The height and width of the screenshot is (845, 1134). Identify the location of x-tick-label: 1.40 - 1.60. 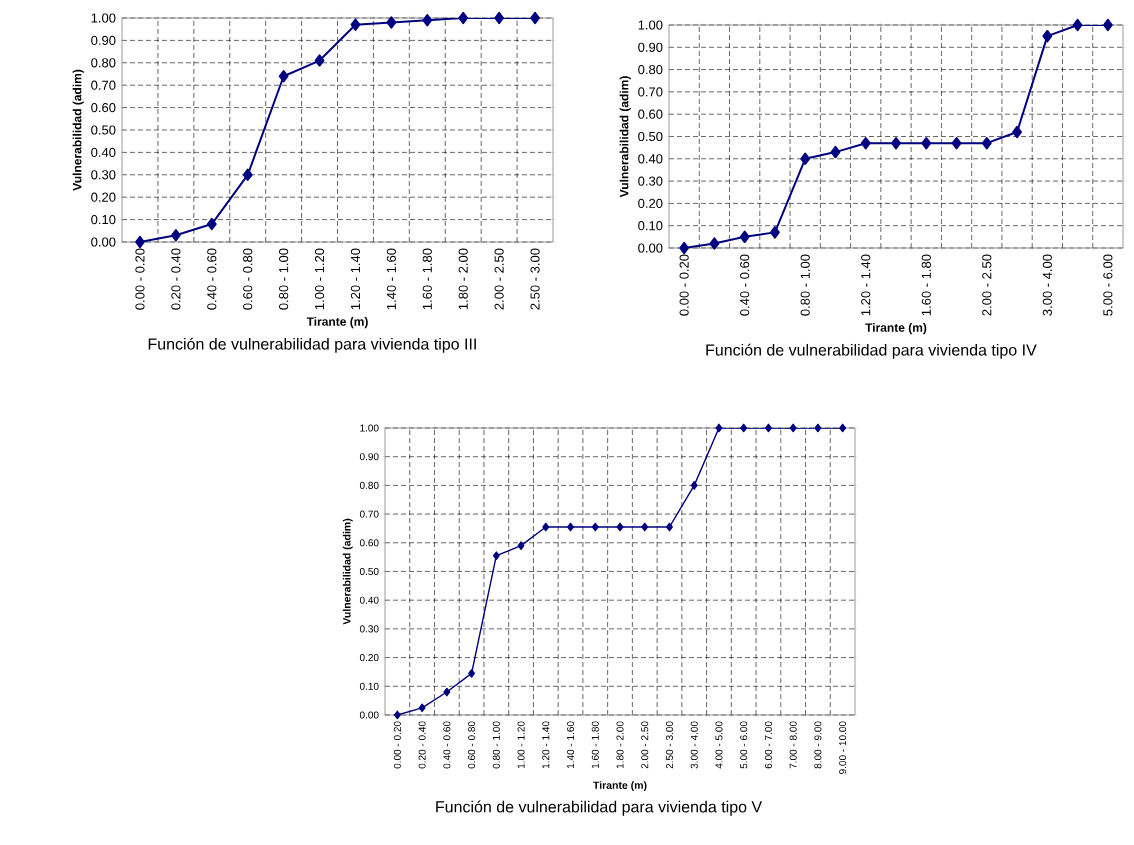
(571, 745).